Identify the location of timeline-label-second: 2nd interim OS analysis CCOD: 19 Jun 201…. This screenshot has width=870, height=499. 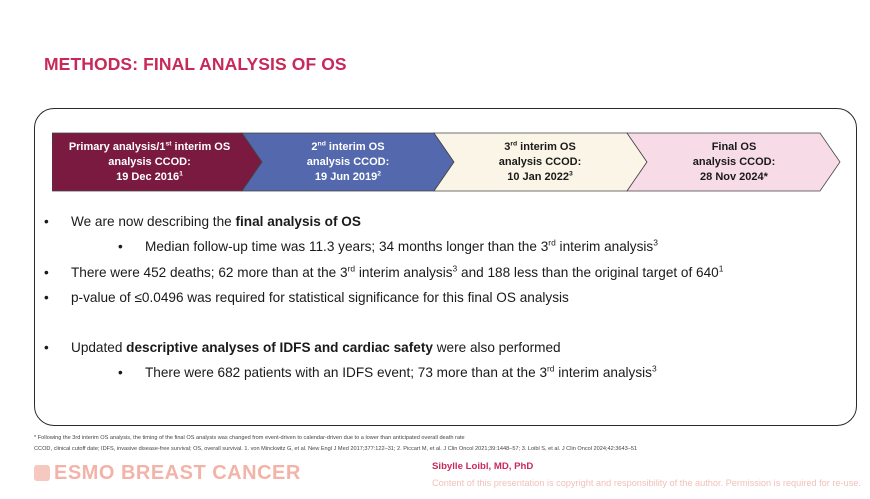
(348, 161).